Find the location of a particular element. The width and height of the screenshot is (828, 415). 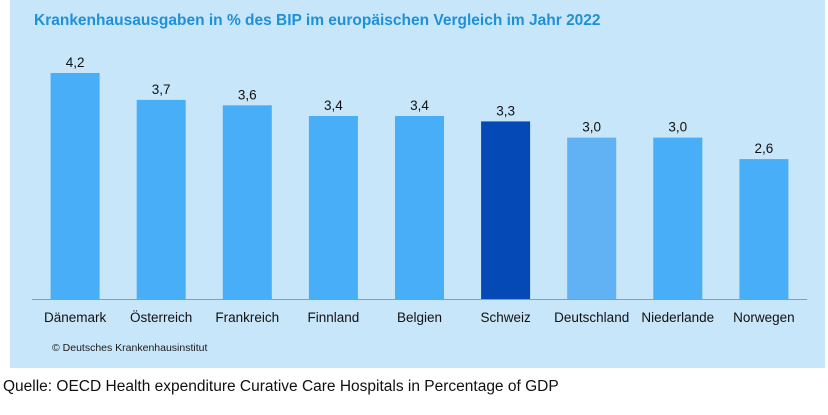

value-label-8: 2,6 is located at coordinates (764, 148).